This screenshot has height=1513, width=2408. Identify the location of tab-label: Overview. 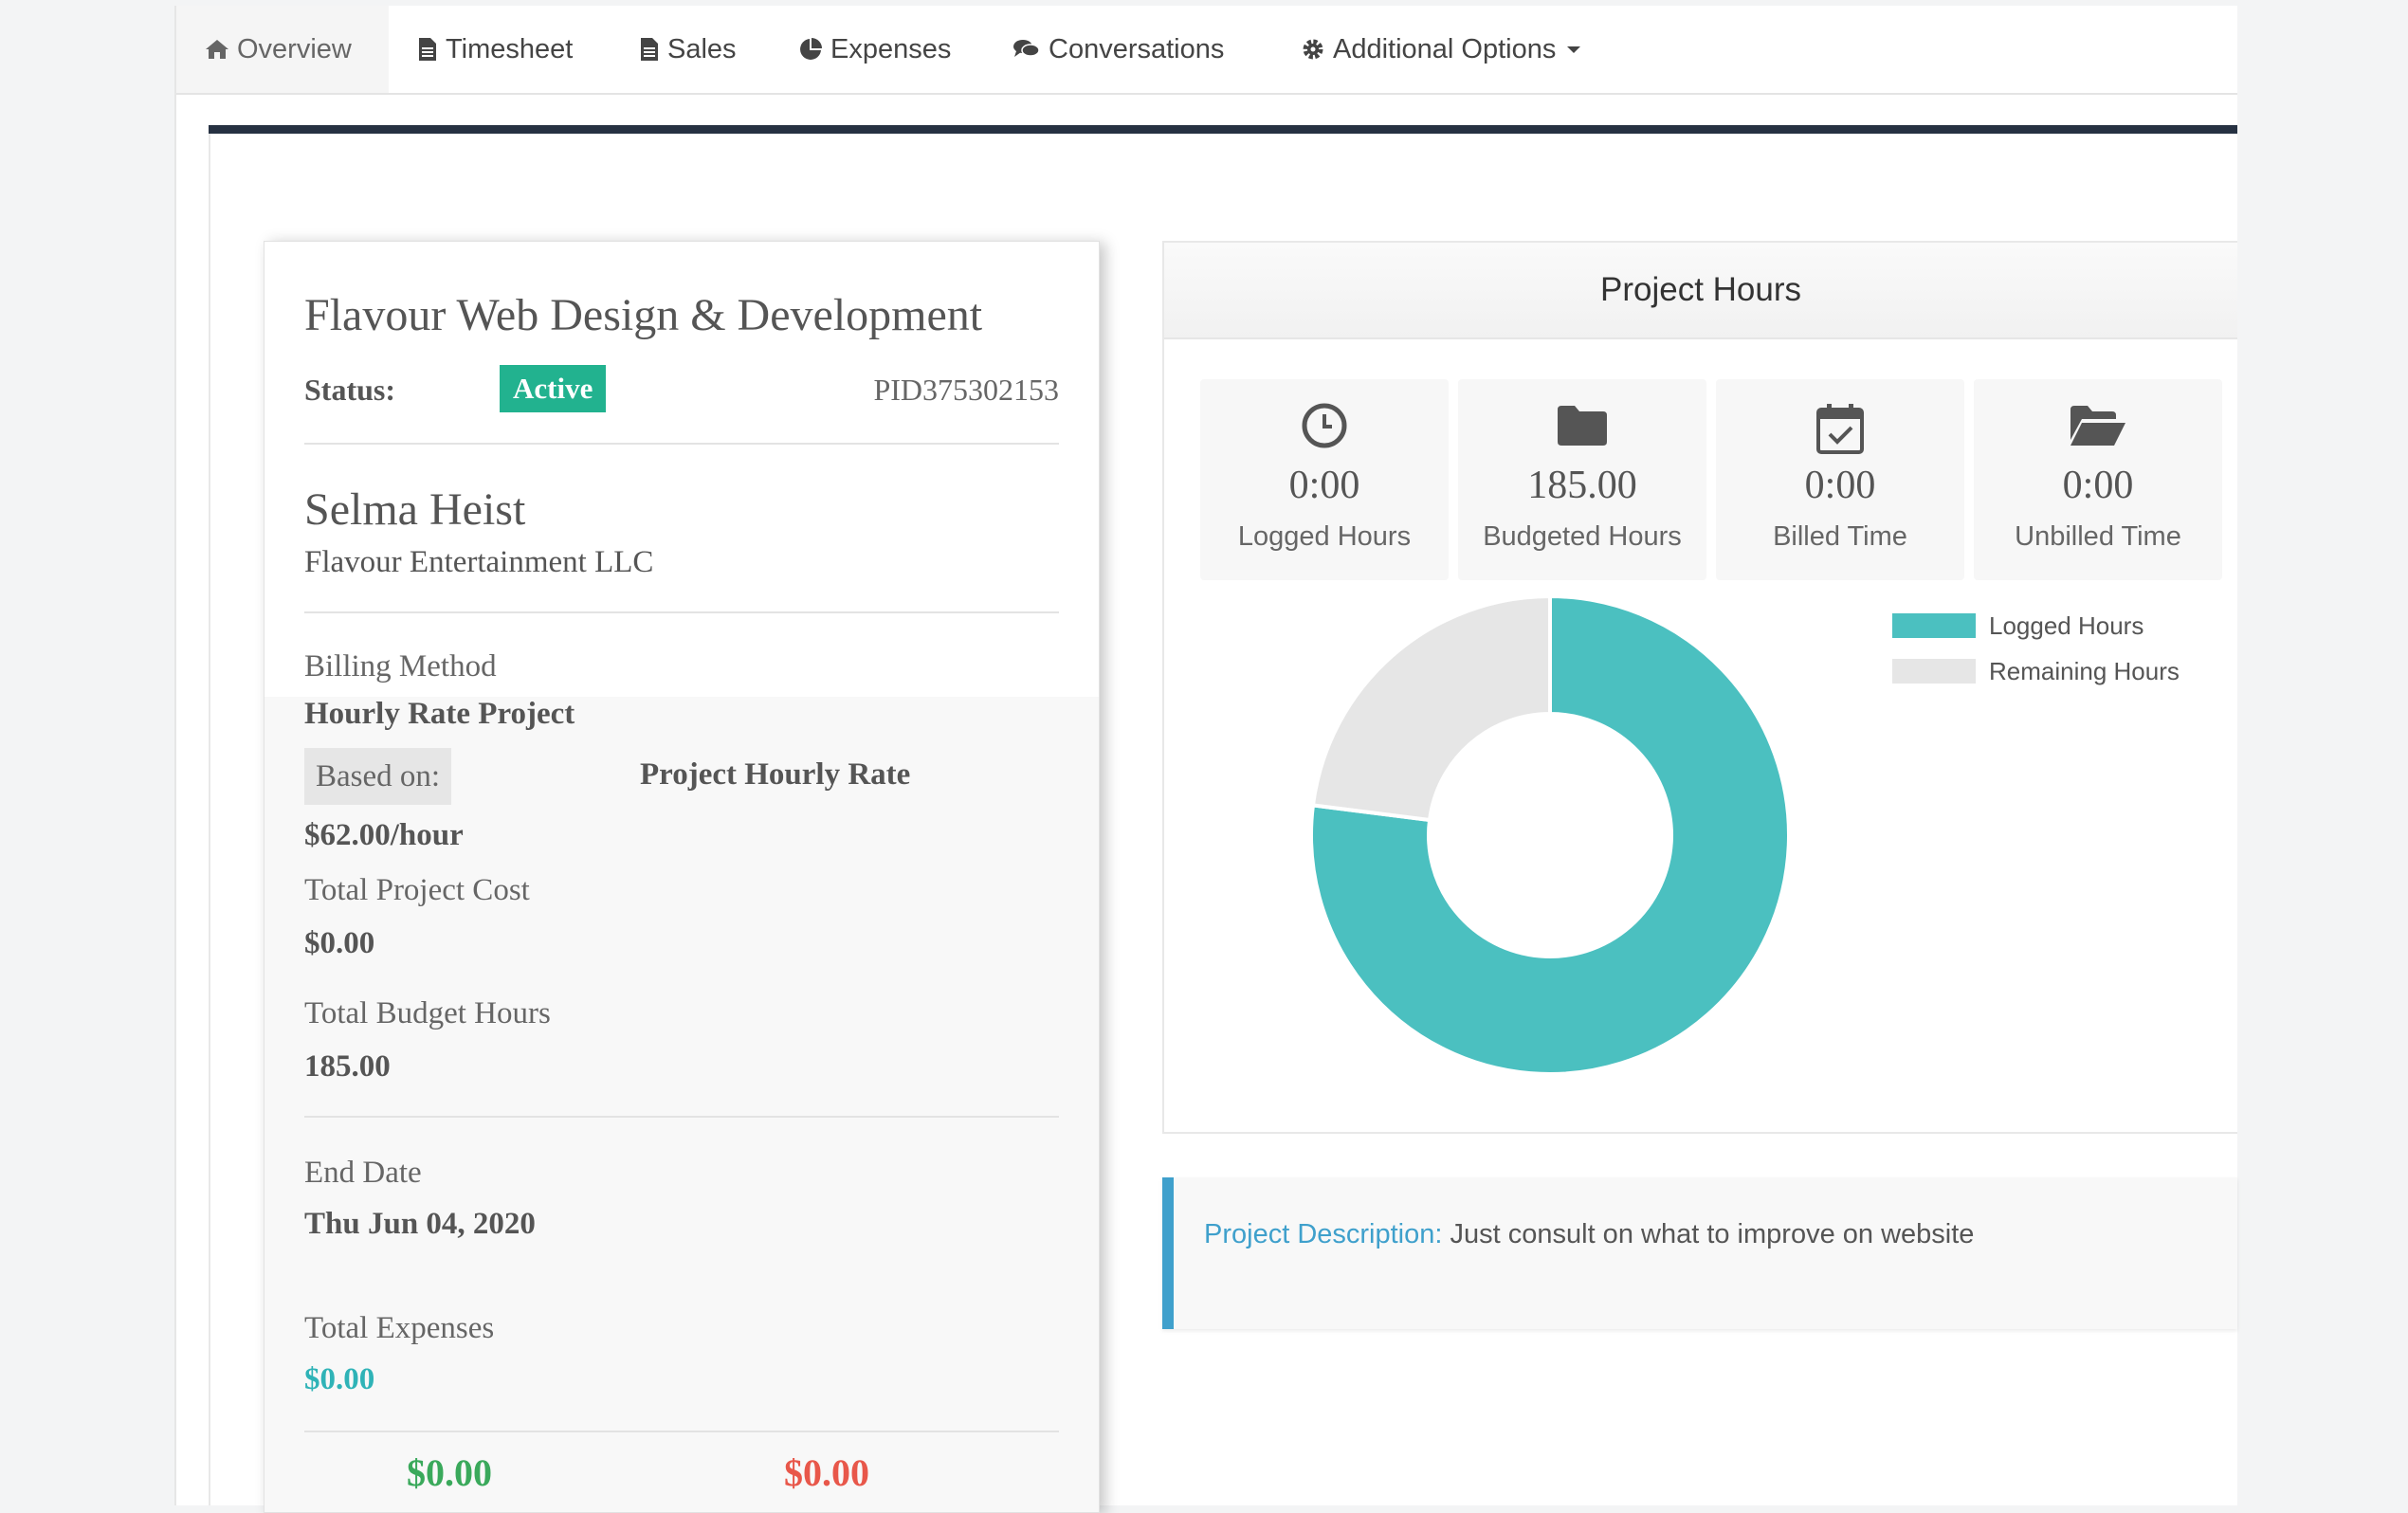
(294, 48).